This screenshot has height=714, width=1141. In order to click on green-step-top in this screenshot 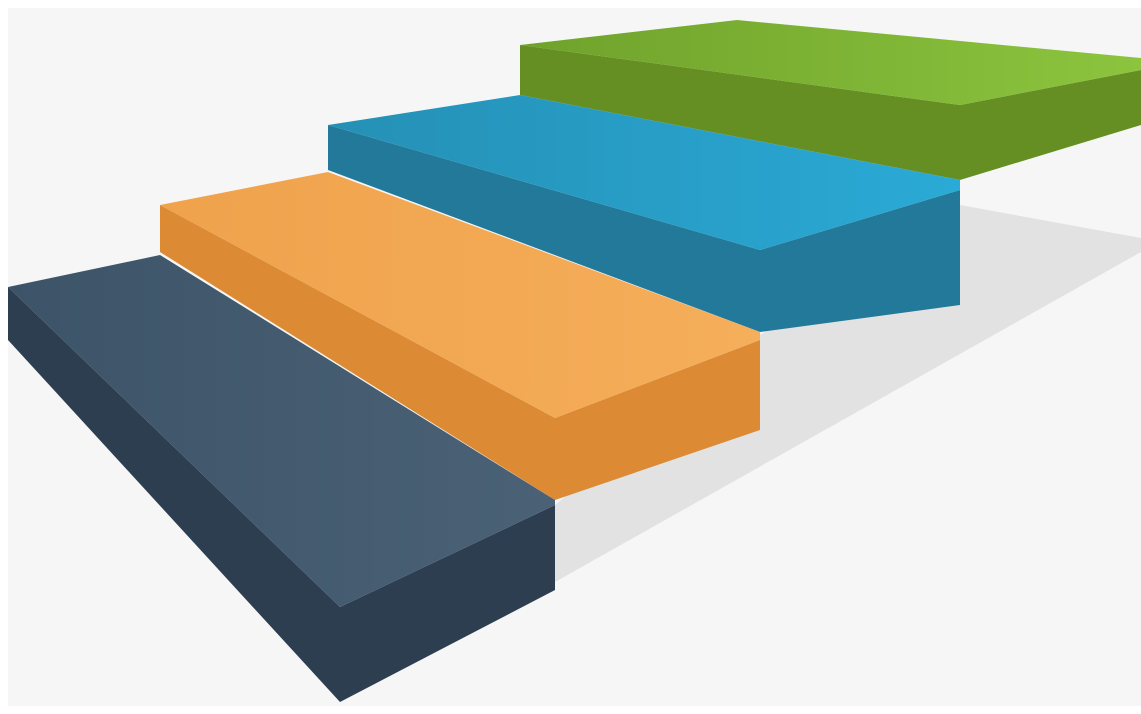, I will do `click(830, 62)`.